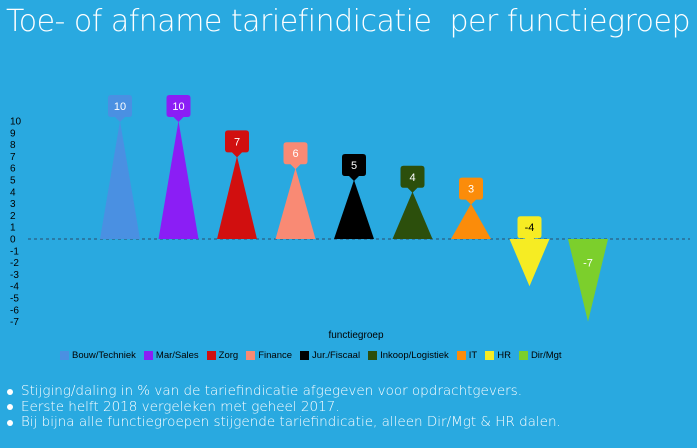  Describe the element at coordinates (120, 180) in the screenshot. I see `bar-bouw-techniek` at that location.